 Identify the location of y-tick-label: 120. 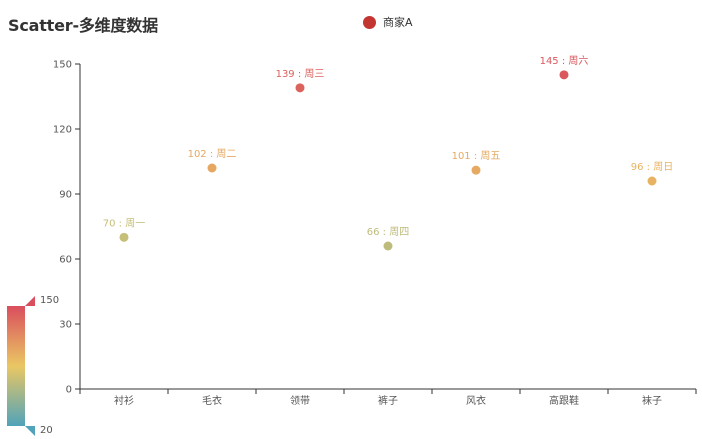
(62, 130).